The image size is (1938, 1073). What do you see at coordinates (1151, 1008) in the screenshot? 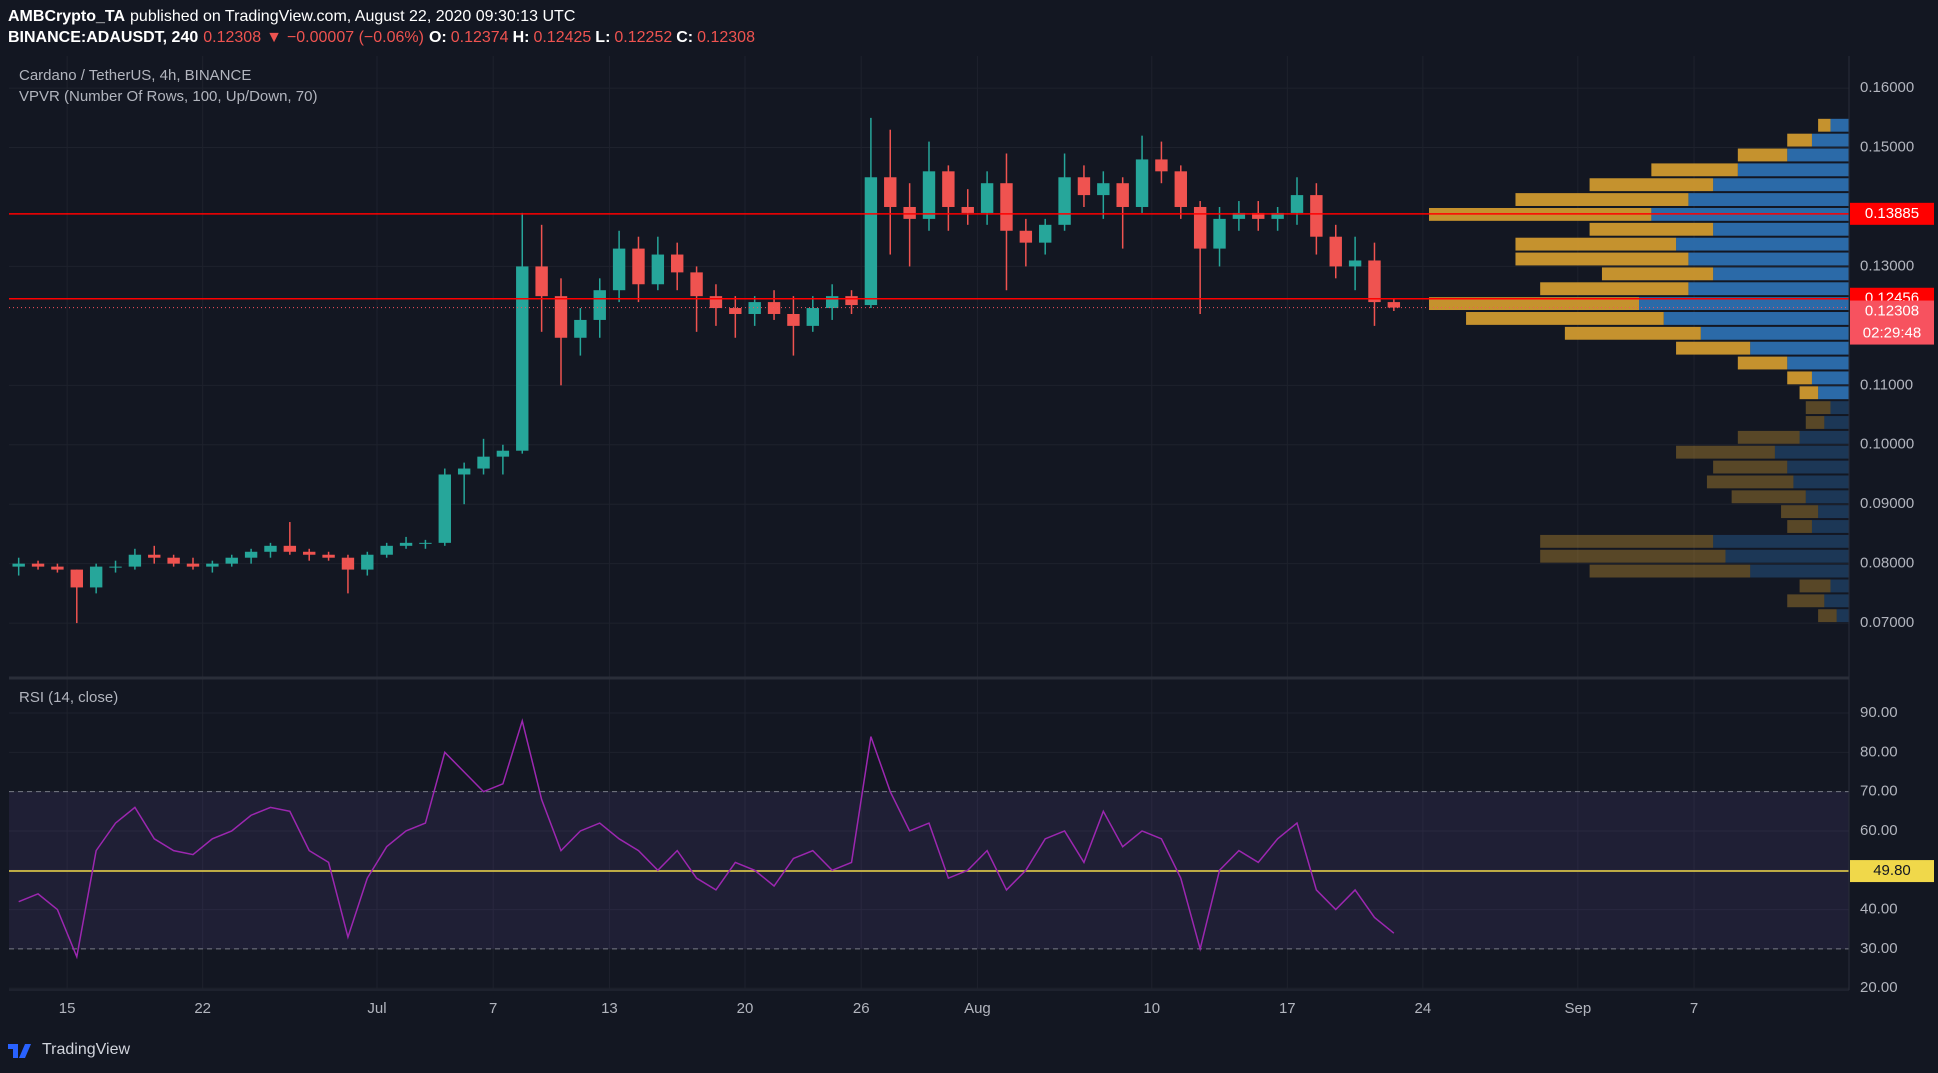
I see `x-tick-label: 10` at bounding box center [1151, 1008].